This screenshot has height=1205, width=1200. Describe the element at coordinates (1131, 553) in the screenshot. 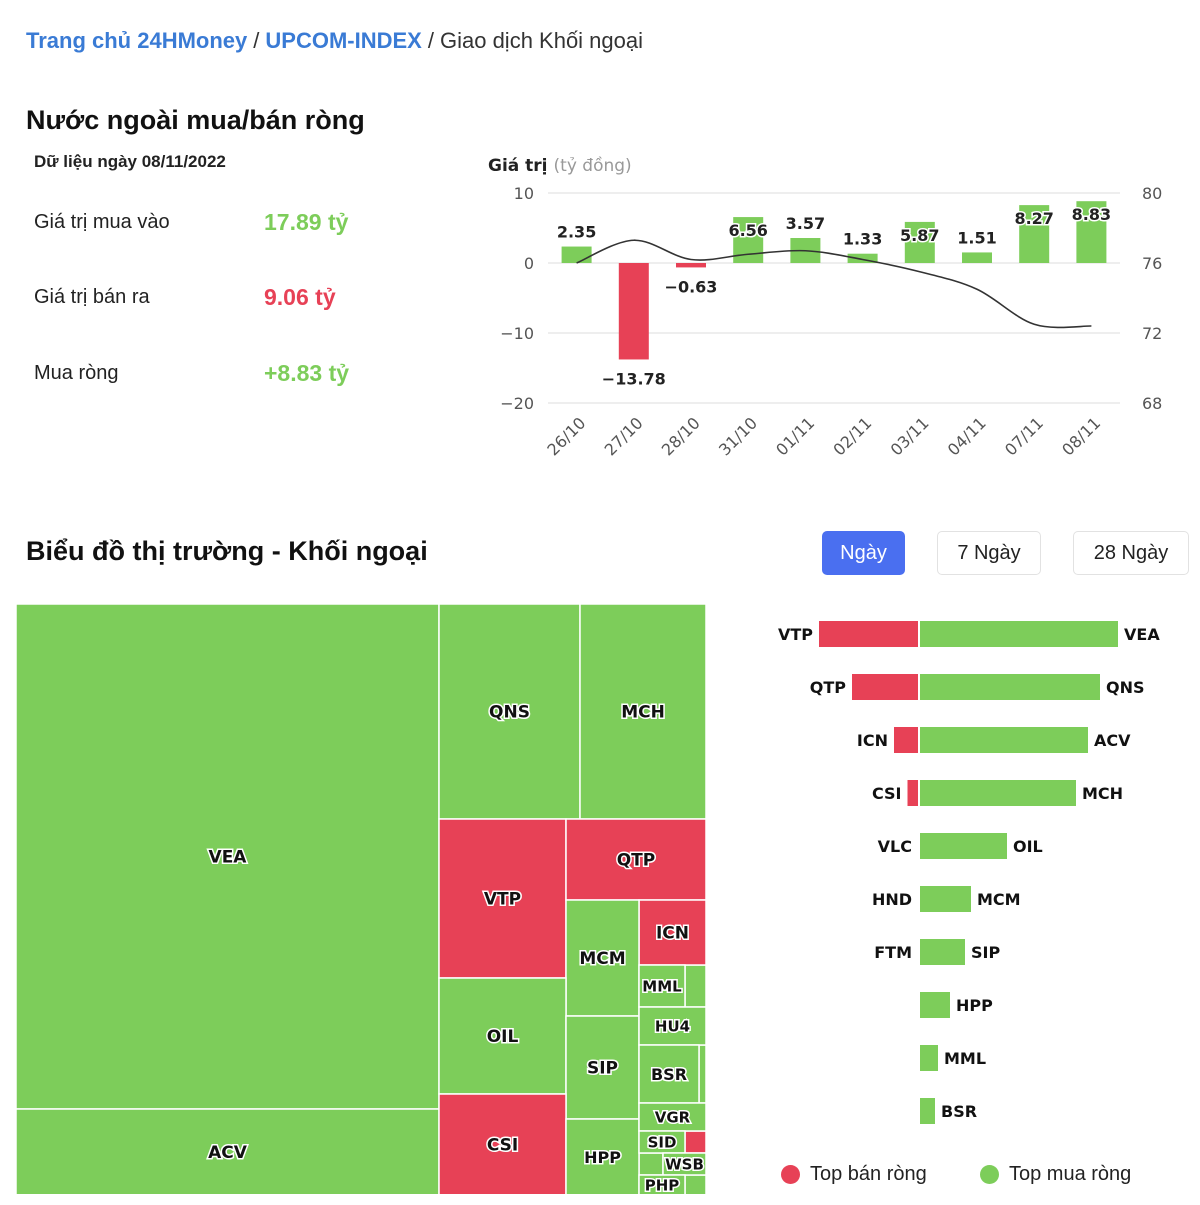

I see `tab-28-days: 28 Ngày` at that location.